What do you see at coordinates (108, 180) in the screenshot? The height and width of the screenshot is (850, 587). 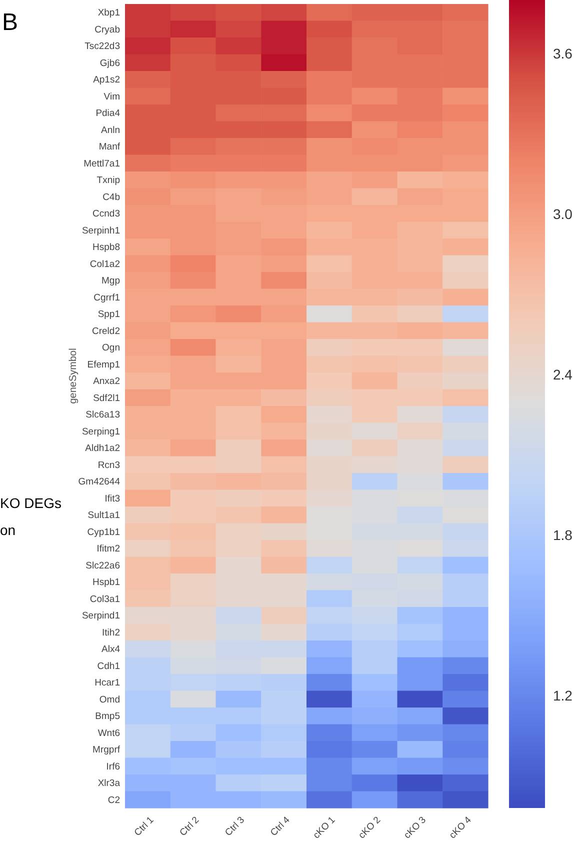 I see `y-tick-label: Txnip` at bounding box center [108, 180].